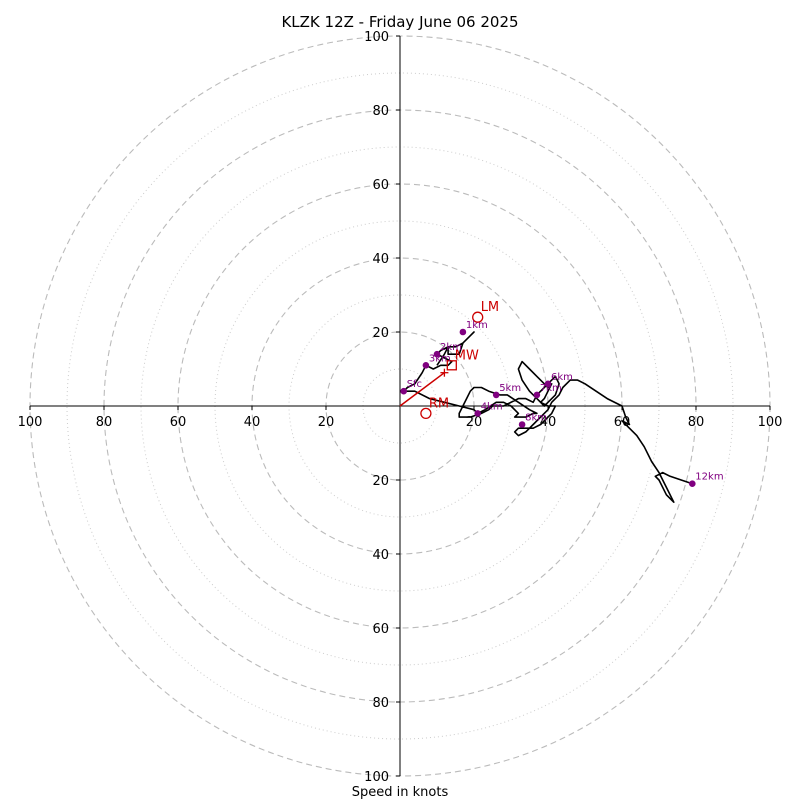 Image resolution: width=800 pixels, height=800 pixels. What do you see at coordinates (477, 325) in the screenshot?
I see `height-label-1km: 1km` at bounding box center [477, 325].